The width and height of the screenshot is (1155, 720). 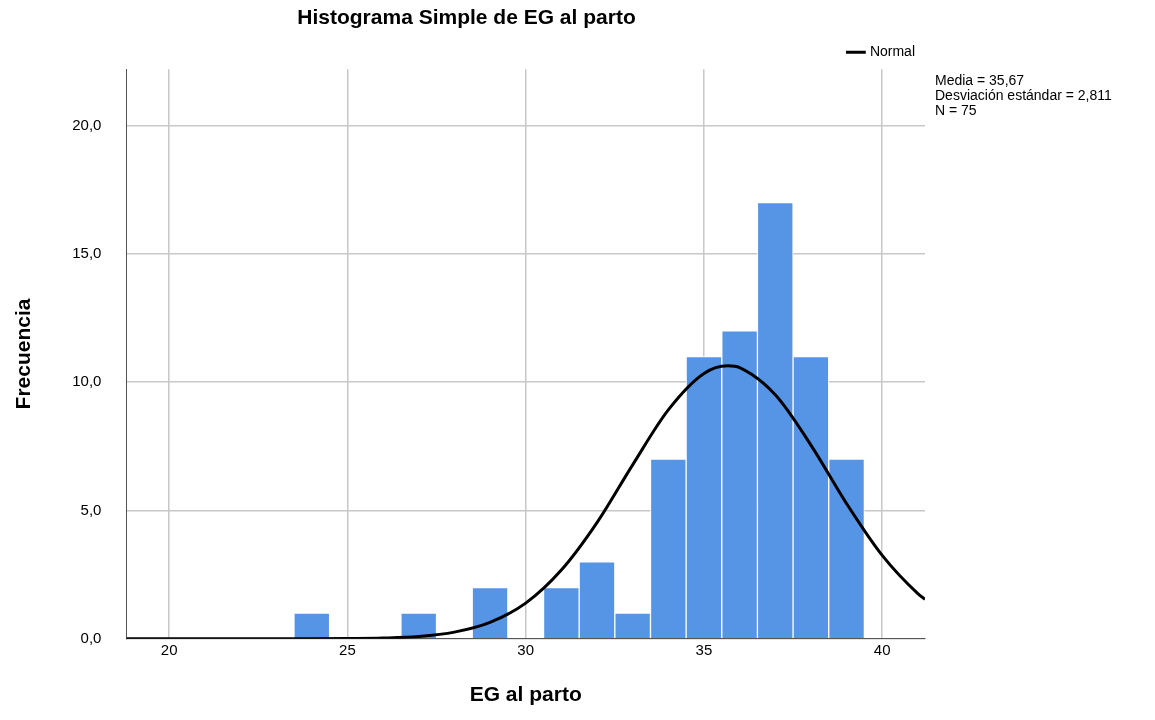 What do you see at coordinates (466, 17) in the screenshot?
I see `chart-title: Histograma Simple de EG al parto` at bounding box center [466, 17].